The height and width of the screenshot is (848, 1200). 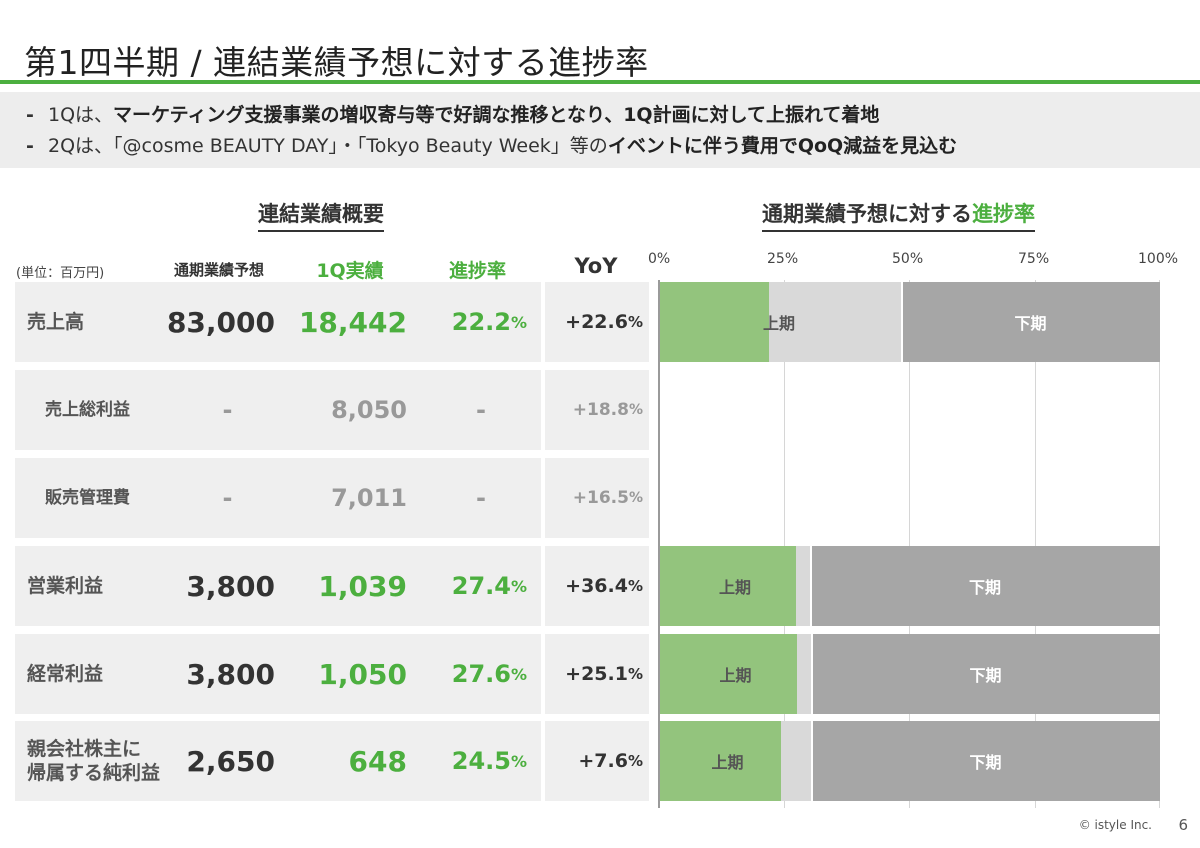 I want to click on row-label: 親会社株主に 帰属する純利益, so click(x=93, y=761).